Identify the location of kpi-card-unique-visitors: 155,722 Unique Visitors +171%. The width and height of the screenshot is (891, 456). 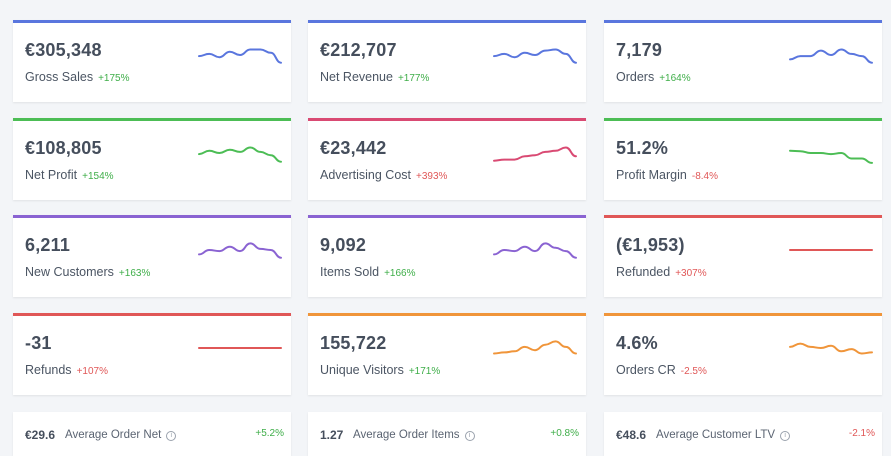
(447, 354).